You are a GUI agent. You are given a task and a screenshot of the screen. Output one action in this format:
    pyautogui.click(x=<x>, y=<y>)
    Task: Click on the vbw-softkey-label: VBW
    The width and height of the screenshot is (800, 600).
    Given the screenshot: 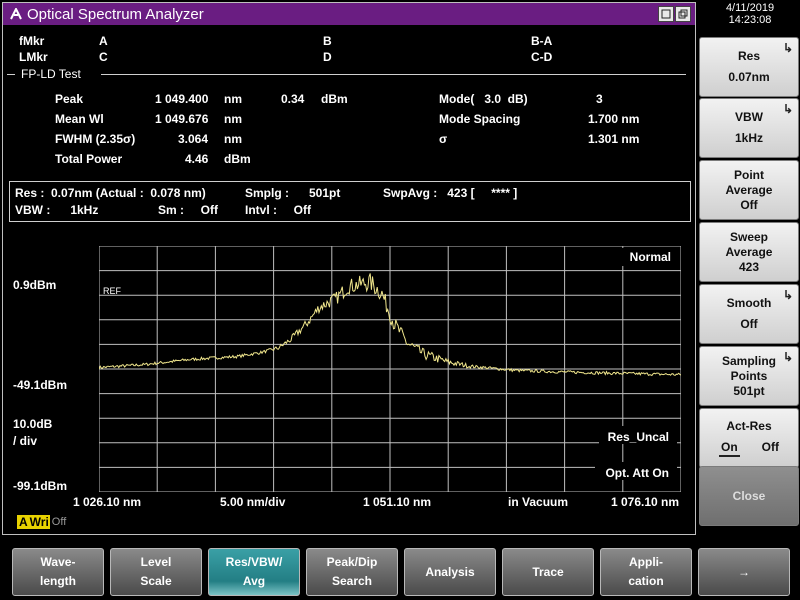 What is the action you would take?
    pyautogui.click(x=749, y=117)
    